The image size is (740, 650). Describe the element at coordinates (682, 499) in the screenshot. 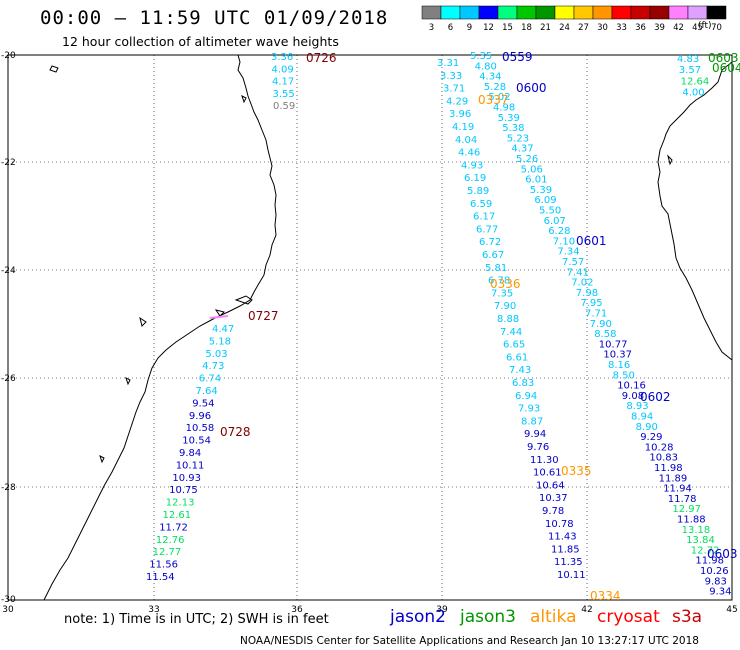

I see `wave-height-value: 11.78` at that location.